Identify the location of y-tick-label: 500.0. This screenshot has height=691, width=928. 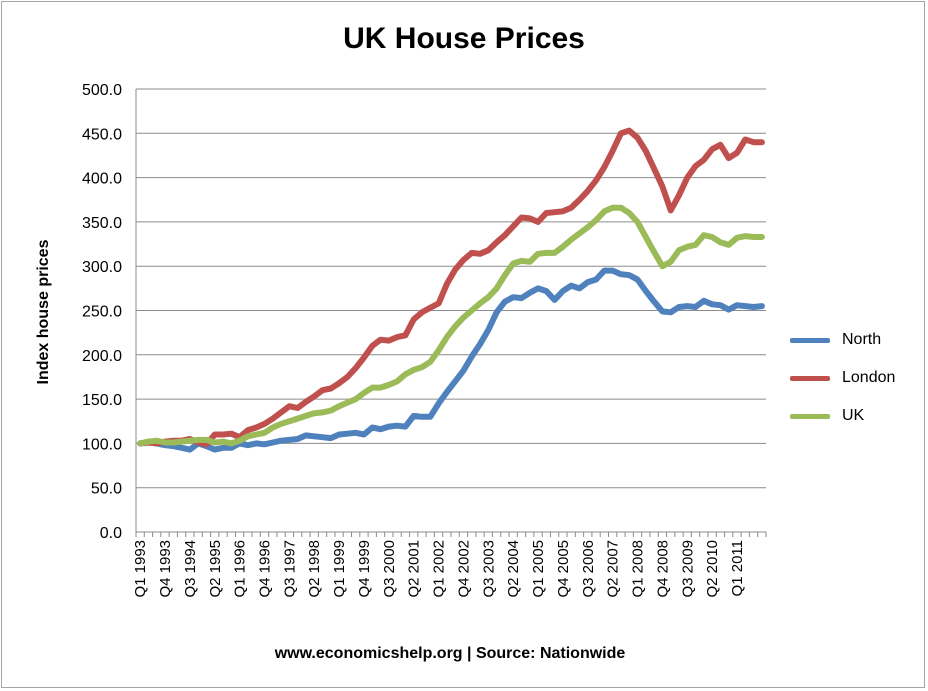
(102, 90).